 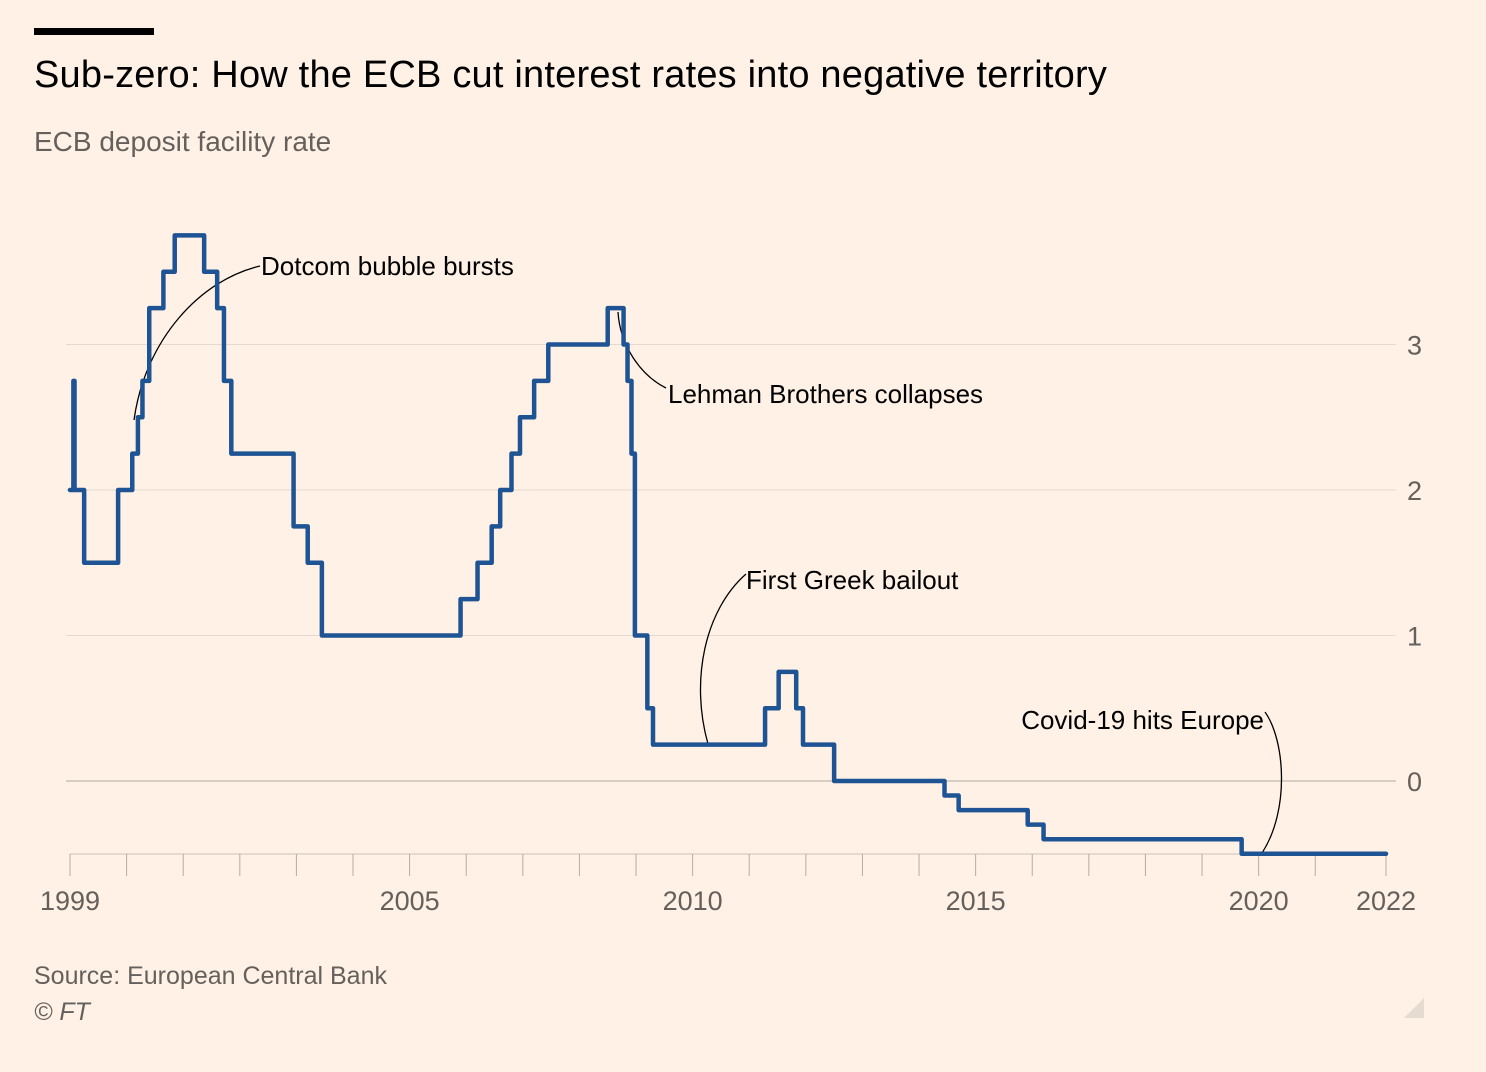 I want to click on x-tick-label: 2010, so click(x=693, y=901).